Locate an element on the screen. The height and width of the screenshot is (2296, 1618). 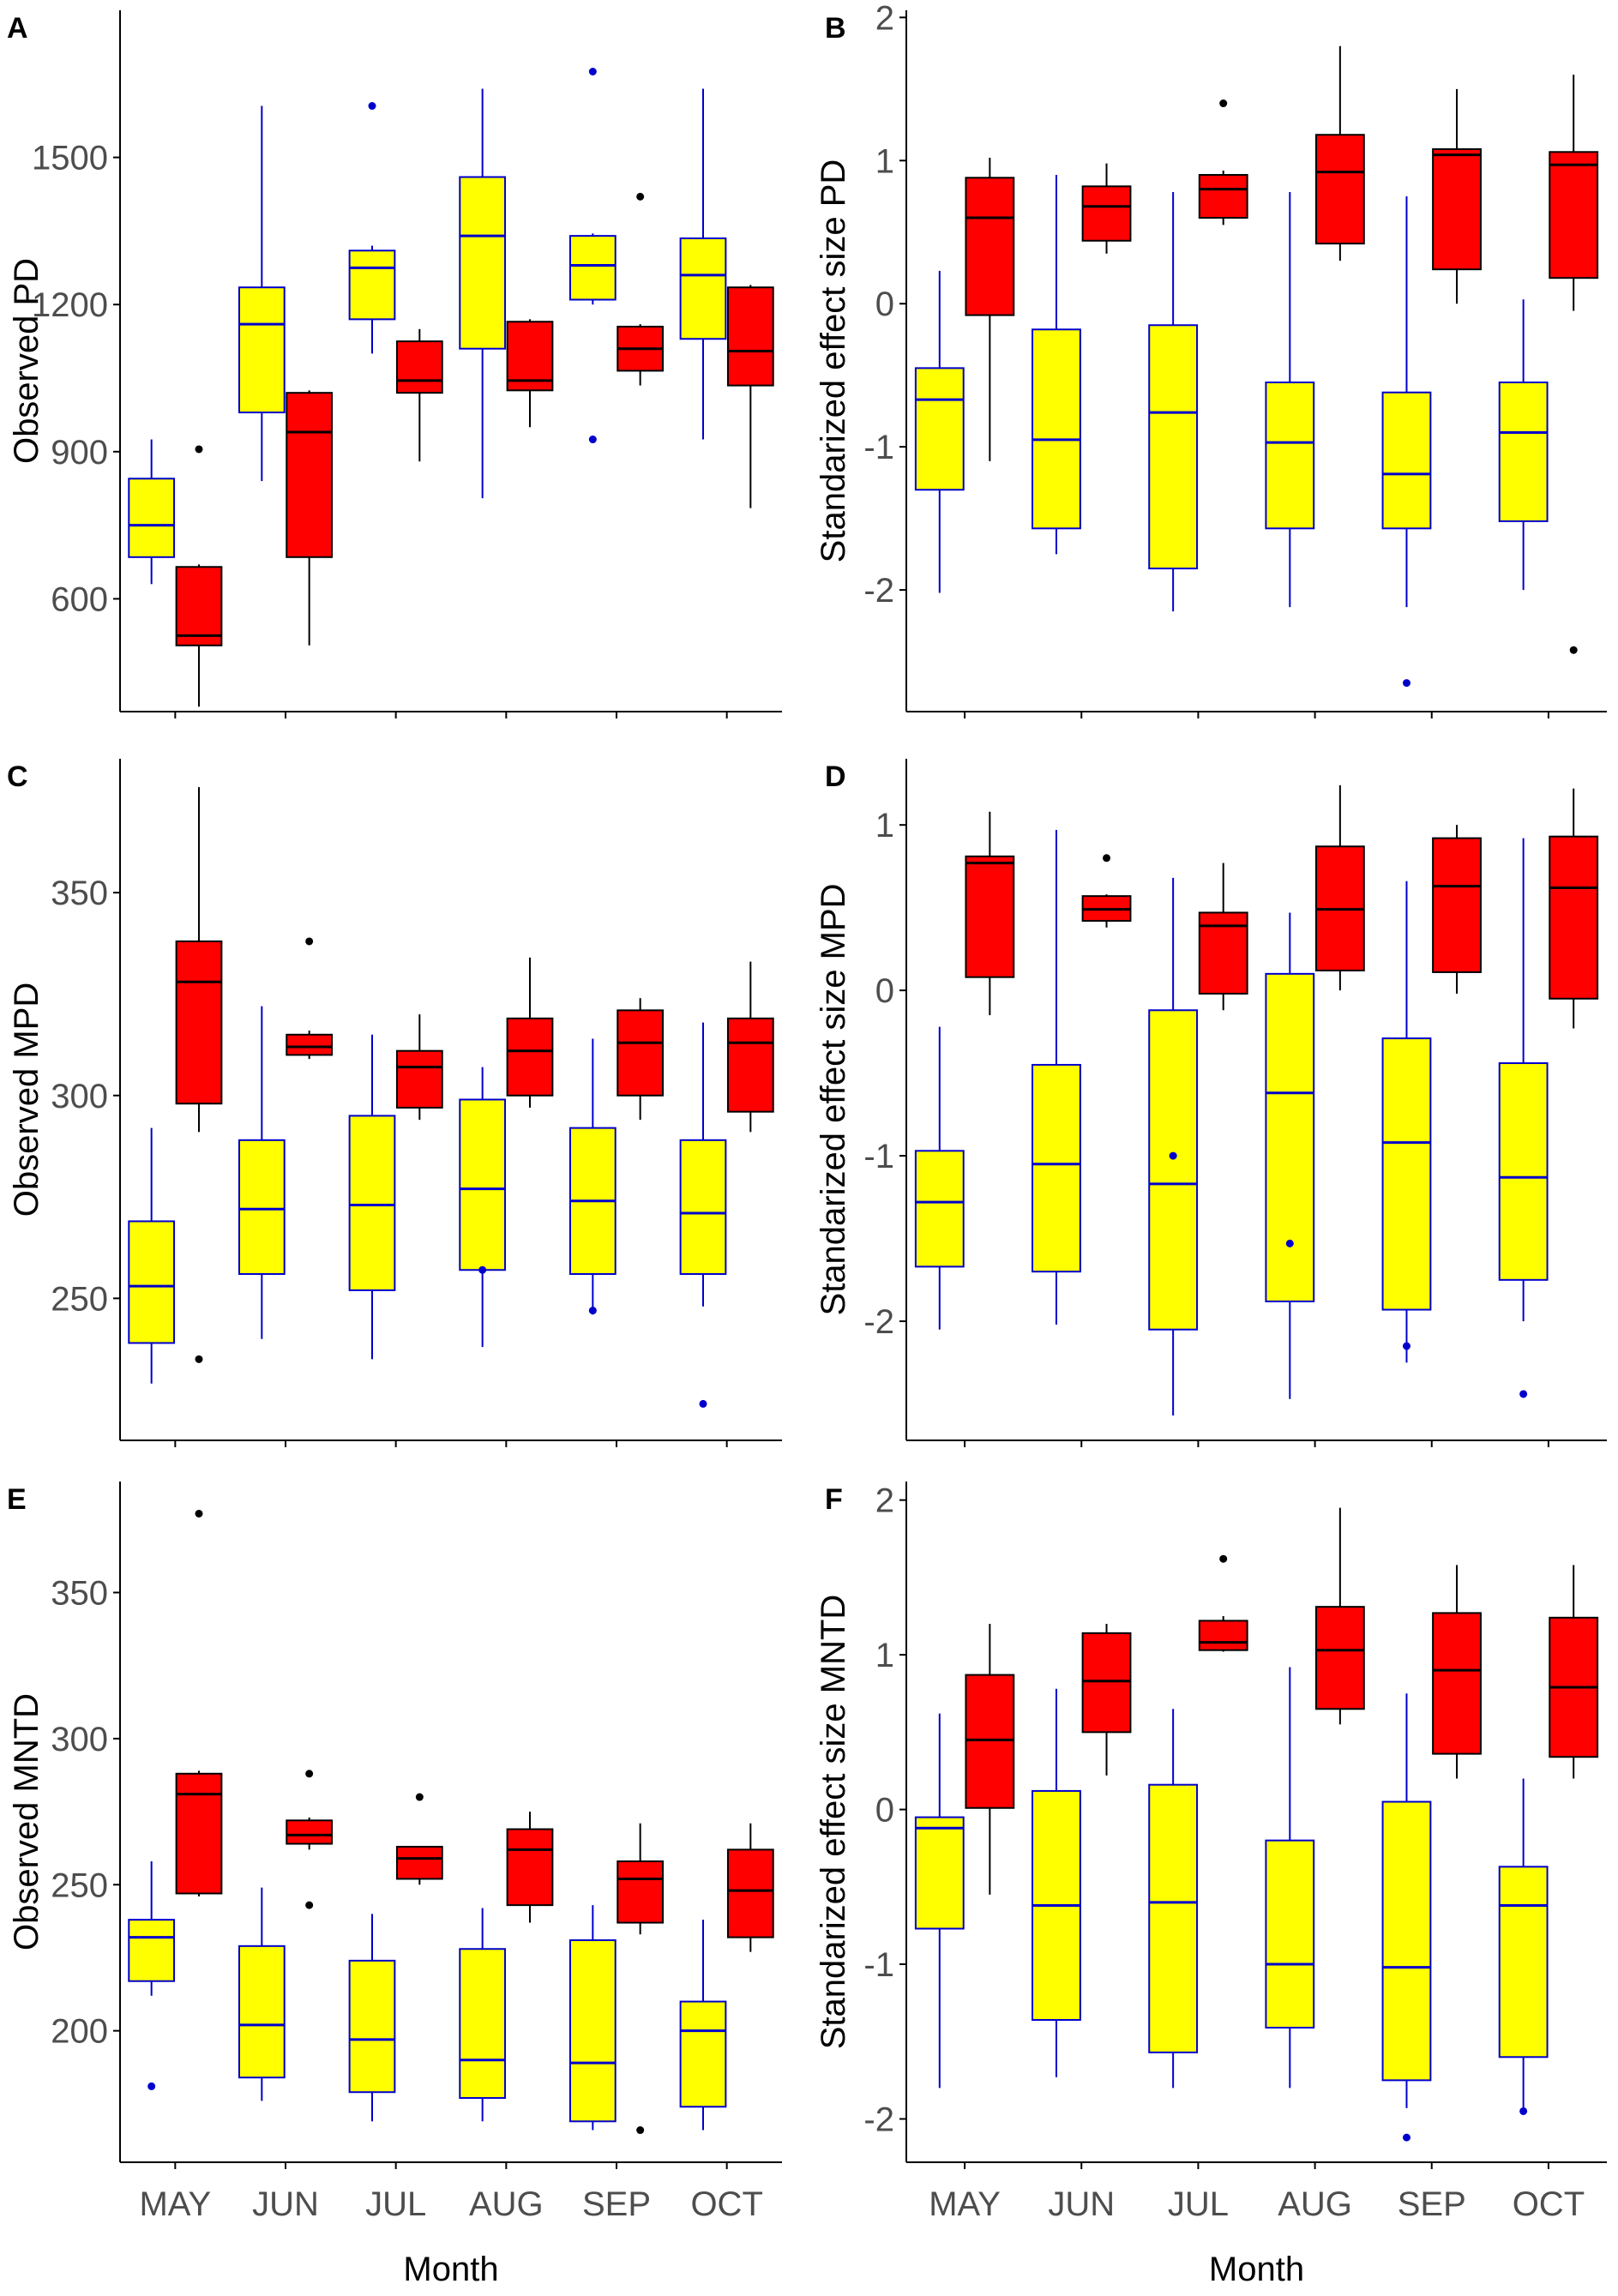
y-tick-label: 200 is located at coordinates (79, 2032).